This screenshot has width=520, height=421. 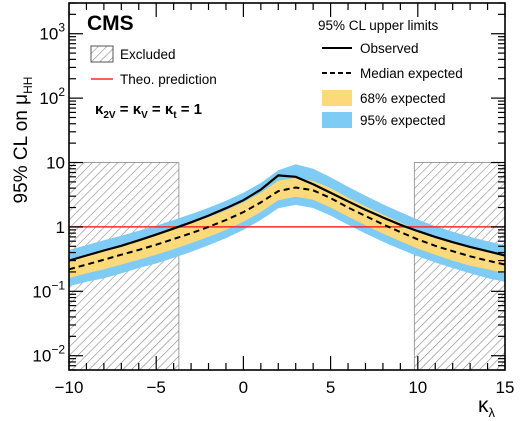 What do you see at coordinates (48, 354) in the screenshot?
I see `y-tick-label: 10⁻²` at bounding box center [48, 354].